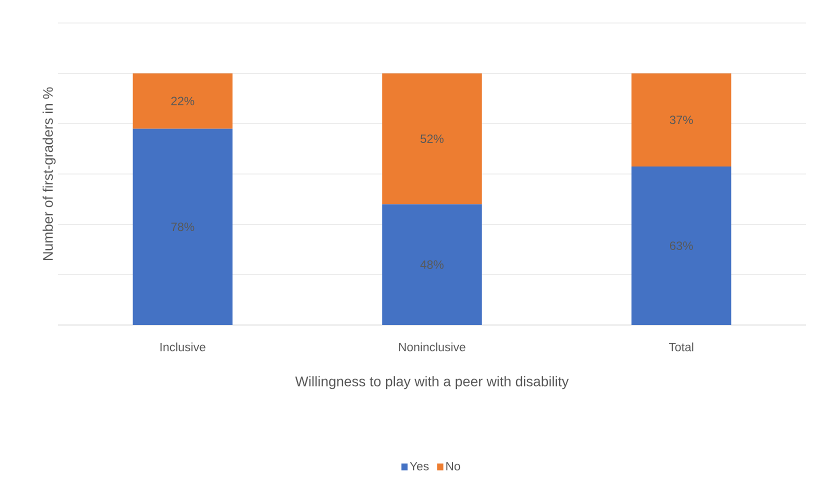  What do you see at coordinates (183, 347) in the screenshot?
I see `x-tick-label: Inclusive` at bounding box center [183, 347].